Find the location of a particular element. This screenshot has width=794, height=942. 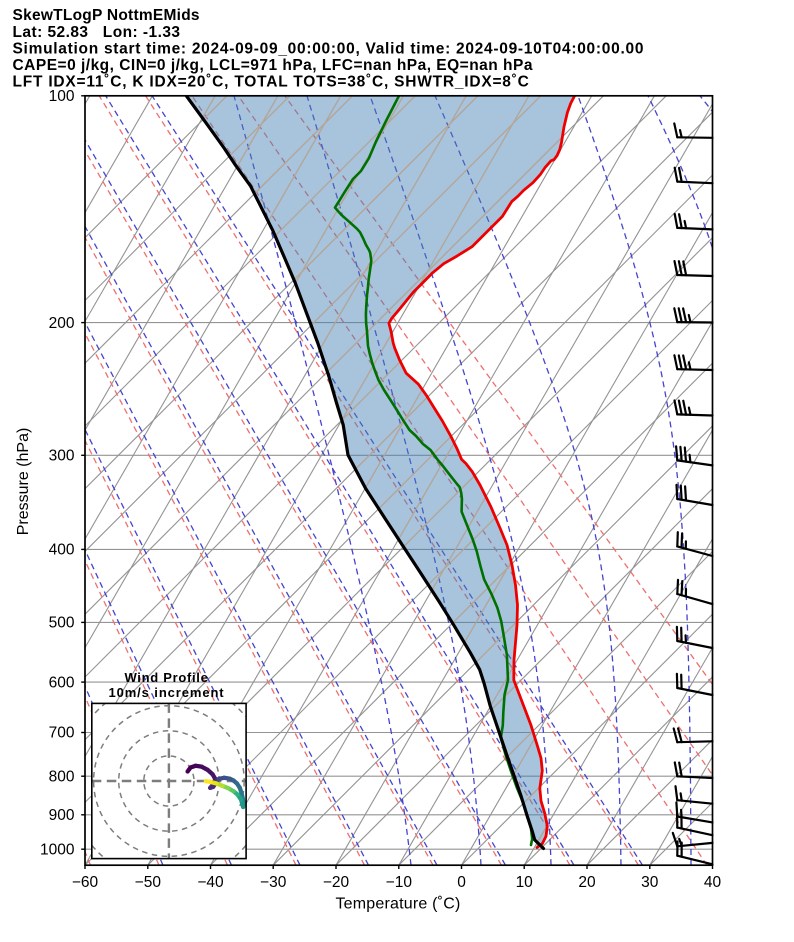

svg-text: 900 is located at coordinates (62, 815).